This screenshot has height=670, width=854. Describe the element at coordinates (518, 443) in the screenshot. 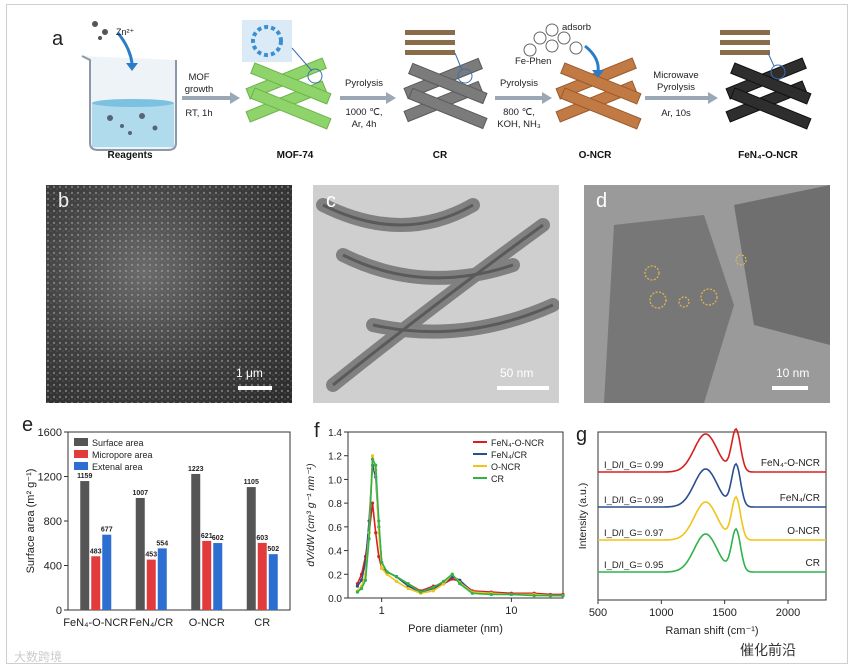

I see `legend-label: FeN₄-O-NCR` at that location.